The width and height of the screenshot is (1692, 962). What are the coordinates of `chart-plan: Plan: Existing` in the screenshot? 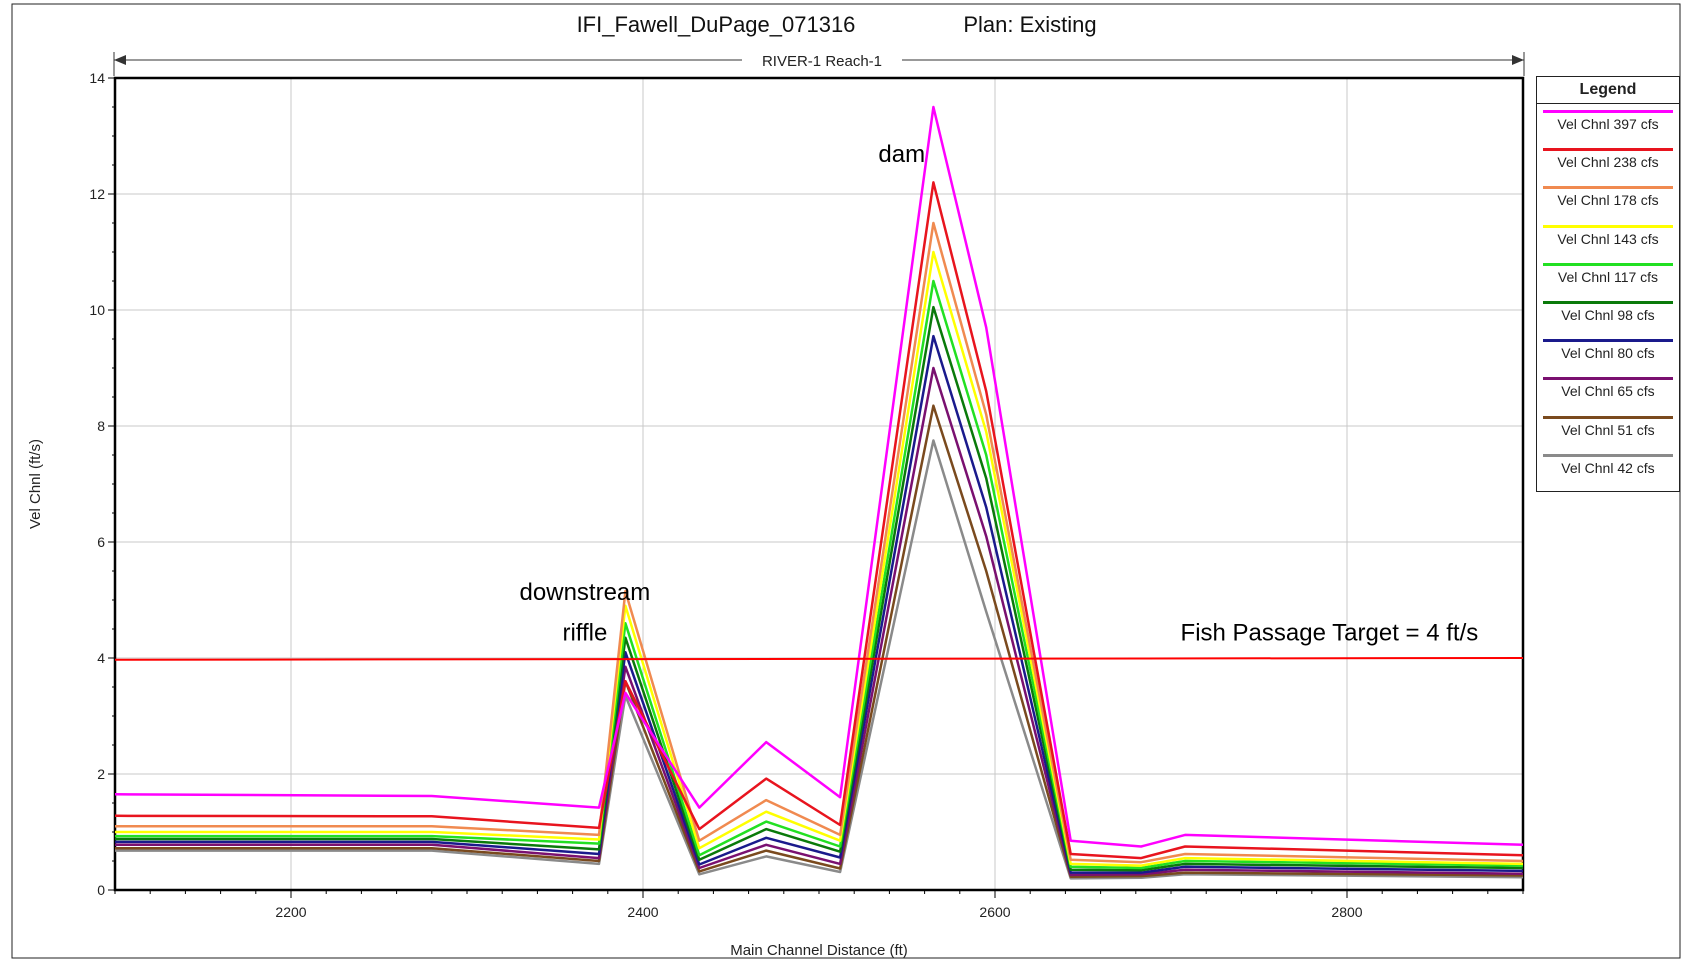 It's located at (1029, 24).